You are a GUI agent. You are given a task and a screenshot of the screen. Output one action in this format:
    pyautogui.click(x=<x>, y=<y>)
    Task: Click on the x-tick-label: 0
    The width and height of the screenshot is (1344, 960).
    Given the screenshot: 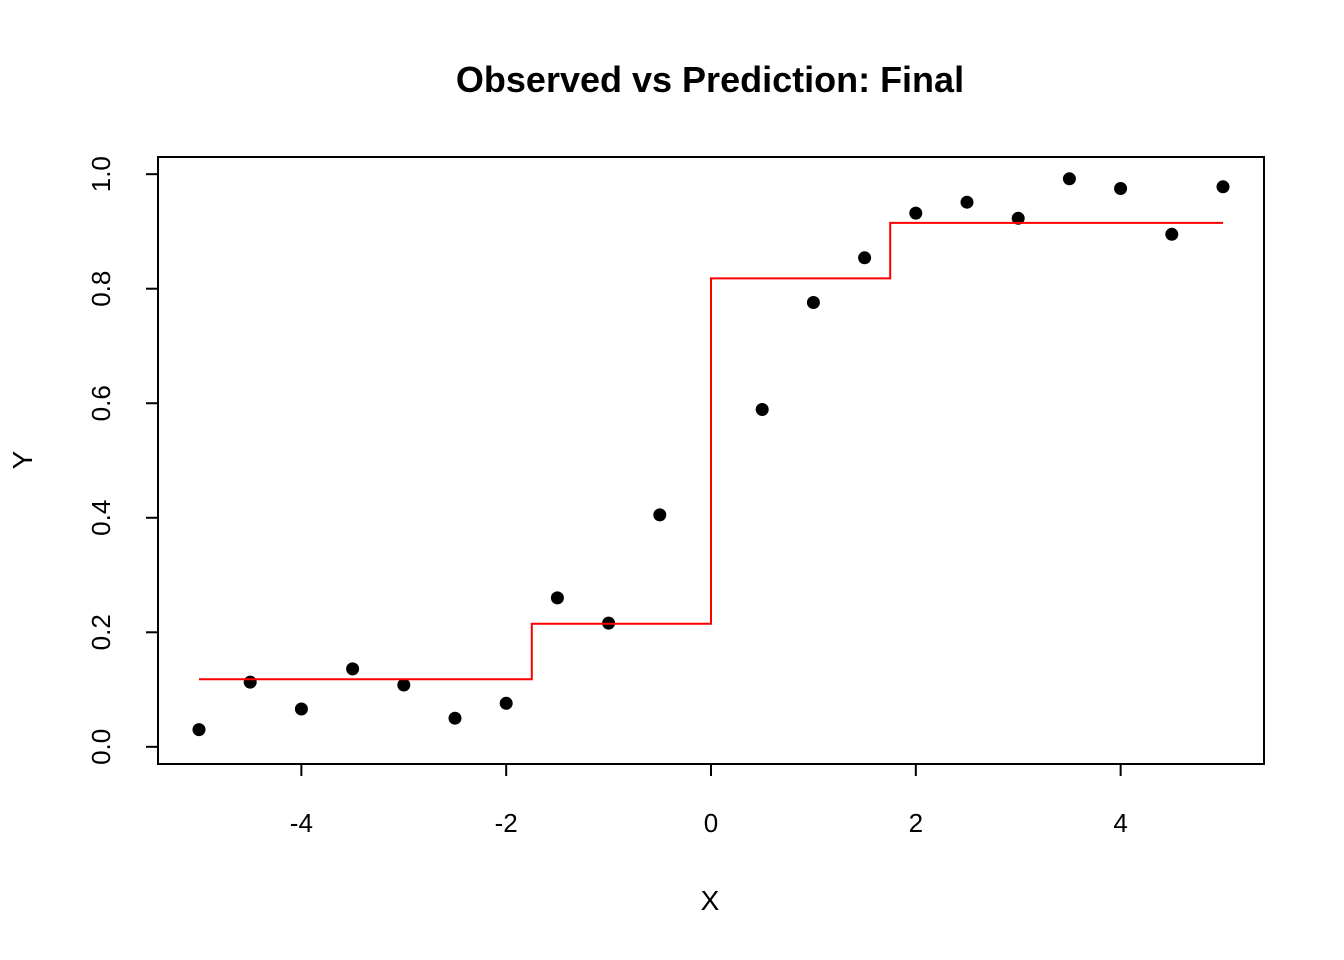 What is the action you would take?
    pyautogui.click(x=711, y=823)
    